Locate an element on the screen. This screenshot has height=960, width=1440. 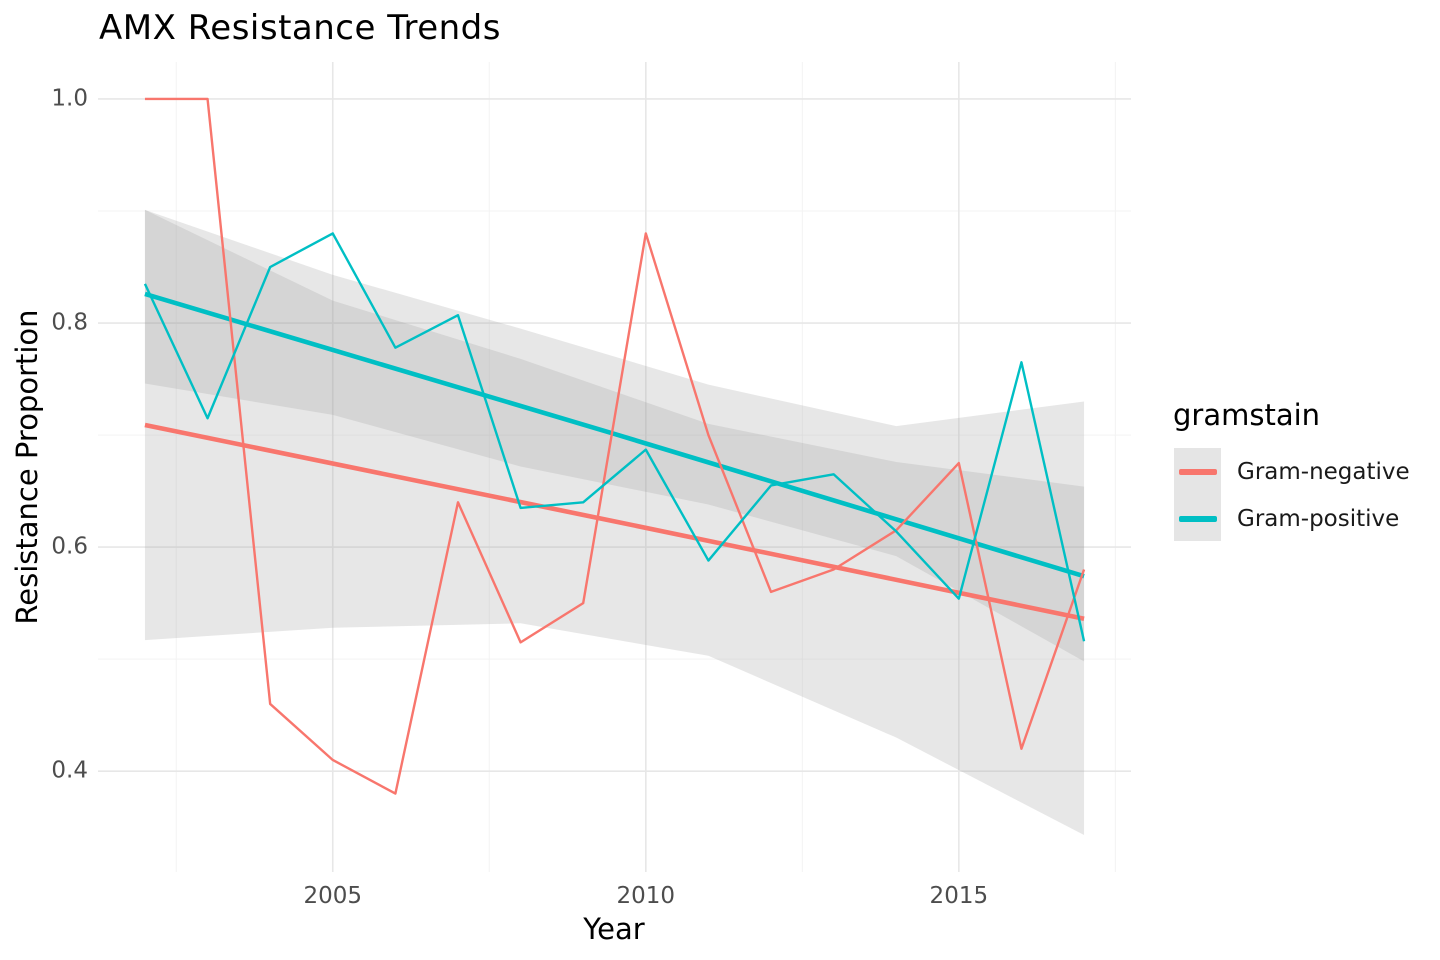
y-tick-label: 1.0 is located at coordinates (69, 98).